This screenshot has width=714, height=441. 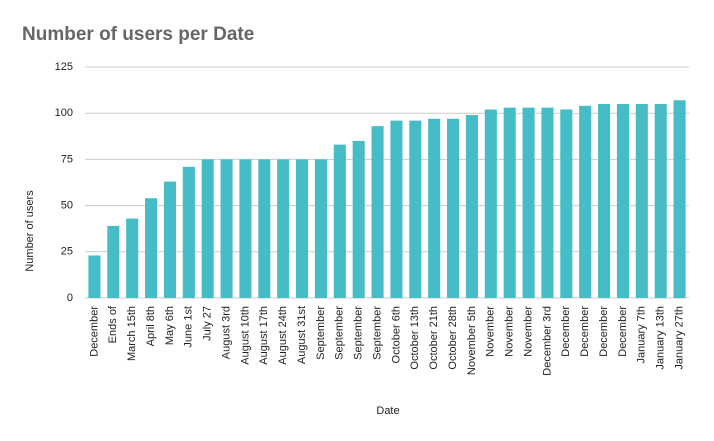 What do you see at coordinates (642, 334) in the screenshot?
I see `x-tick-label: January 7th` at bounding box center [642, 334].